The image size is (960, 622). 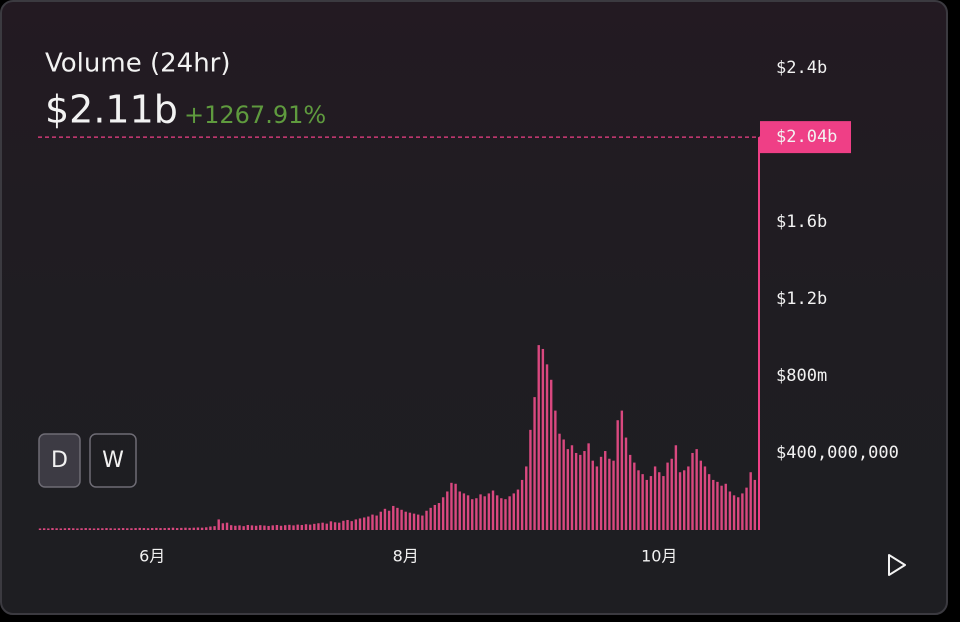 I want to click on y-tick-label: $1.6b, so click(x=801, y=222).